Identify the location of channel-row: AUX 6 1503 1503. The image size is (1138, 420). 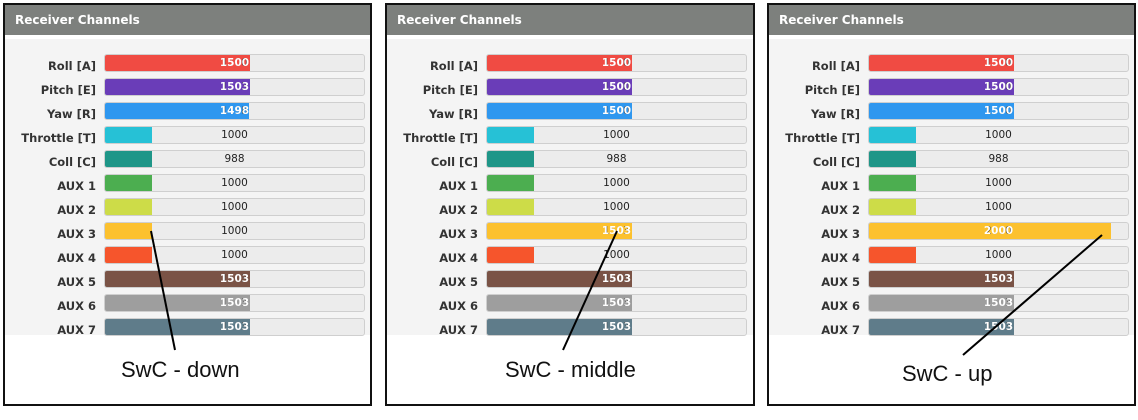
(951, 306).